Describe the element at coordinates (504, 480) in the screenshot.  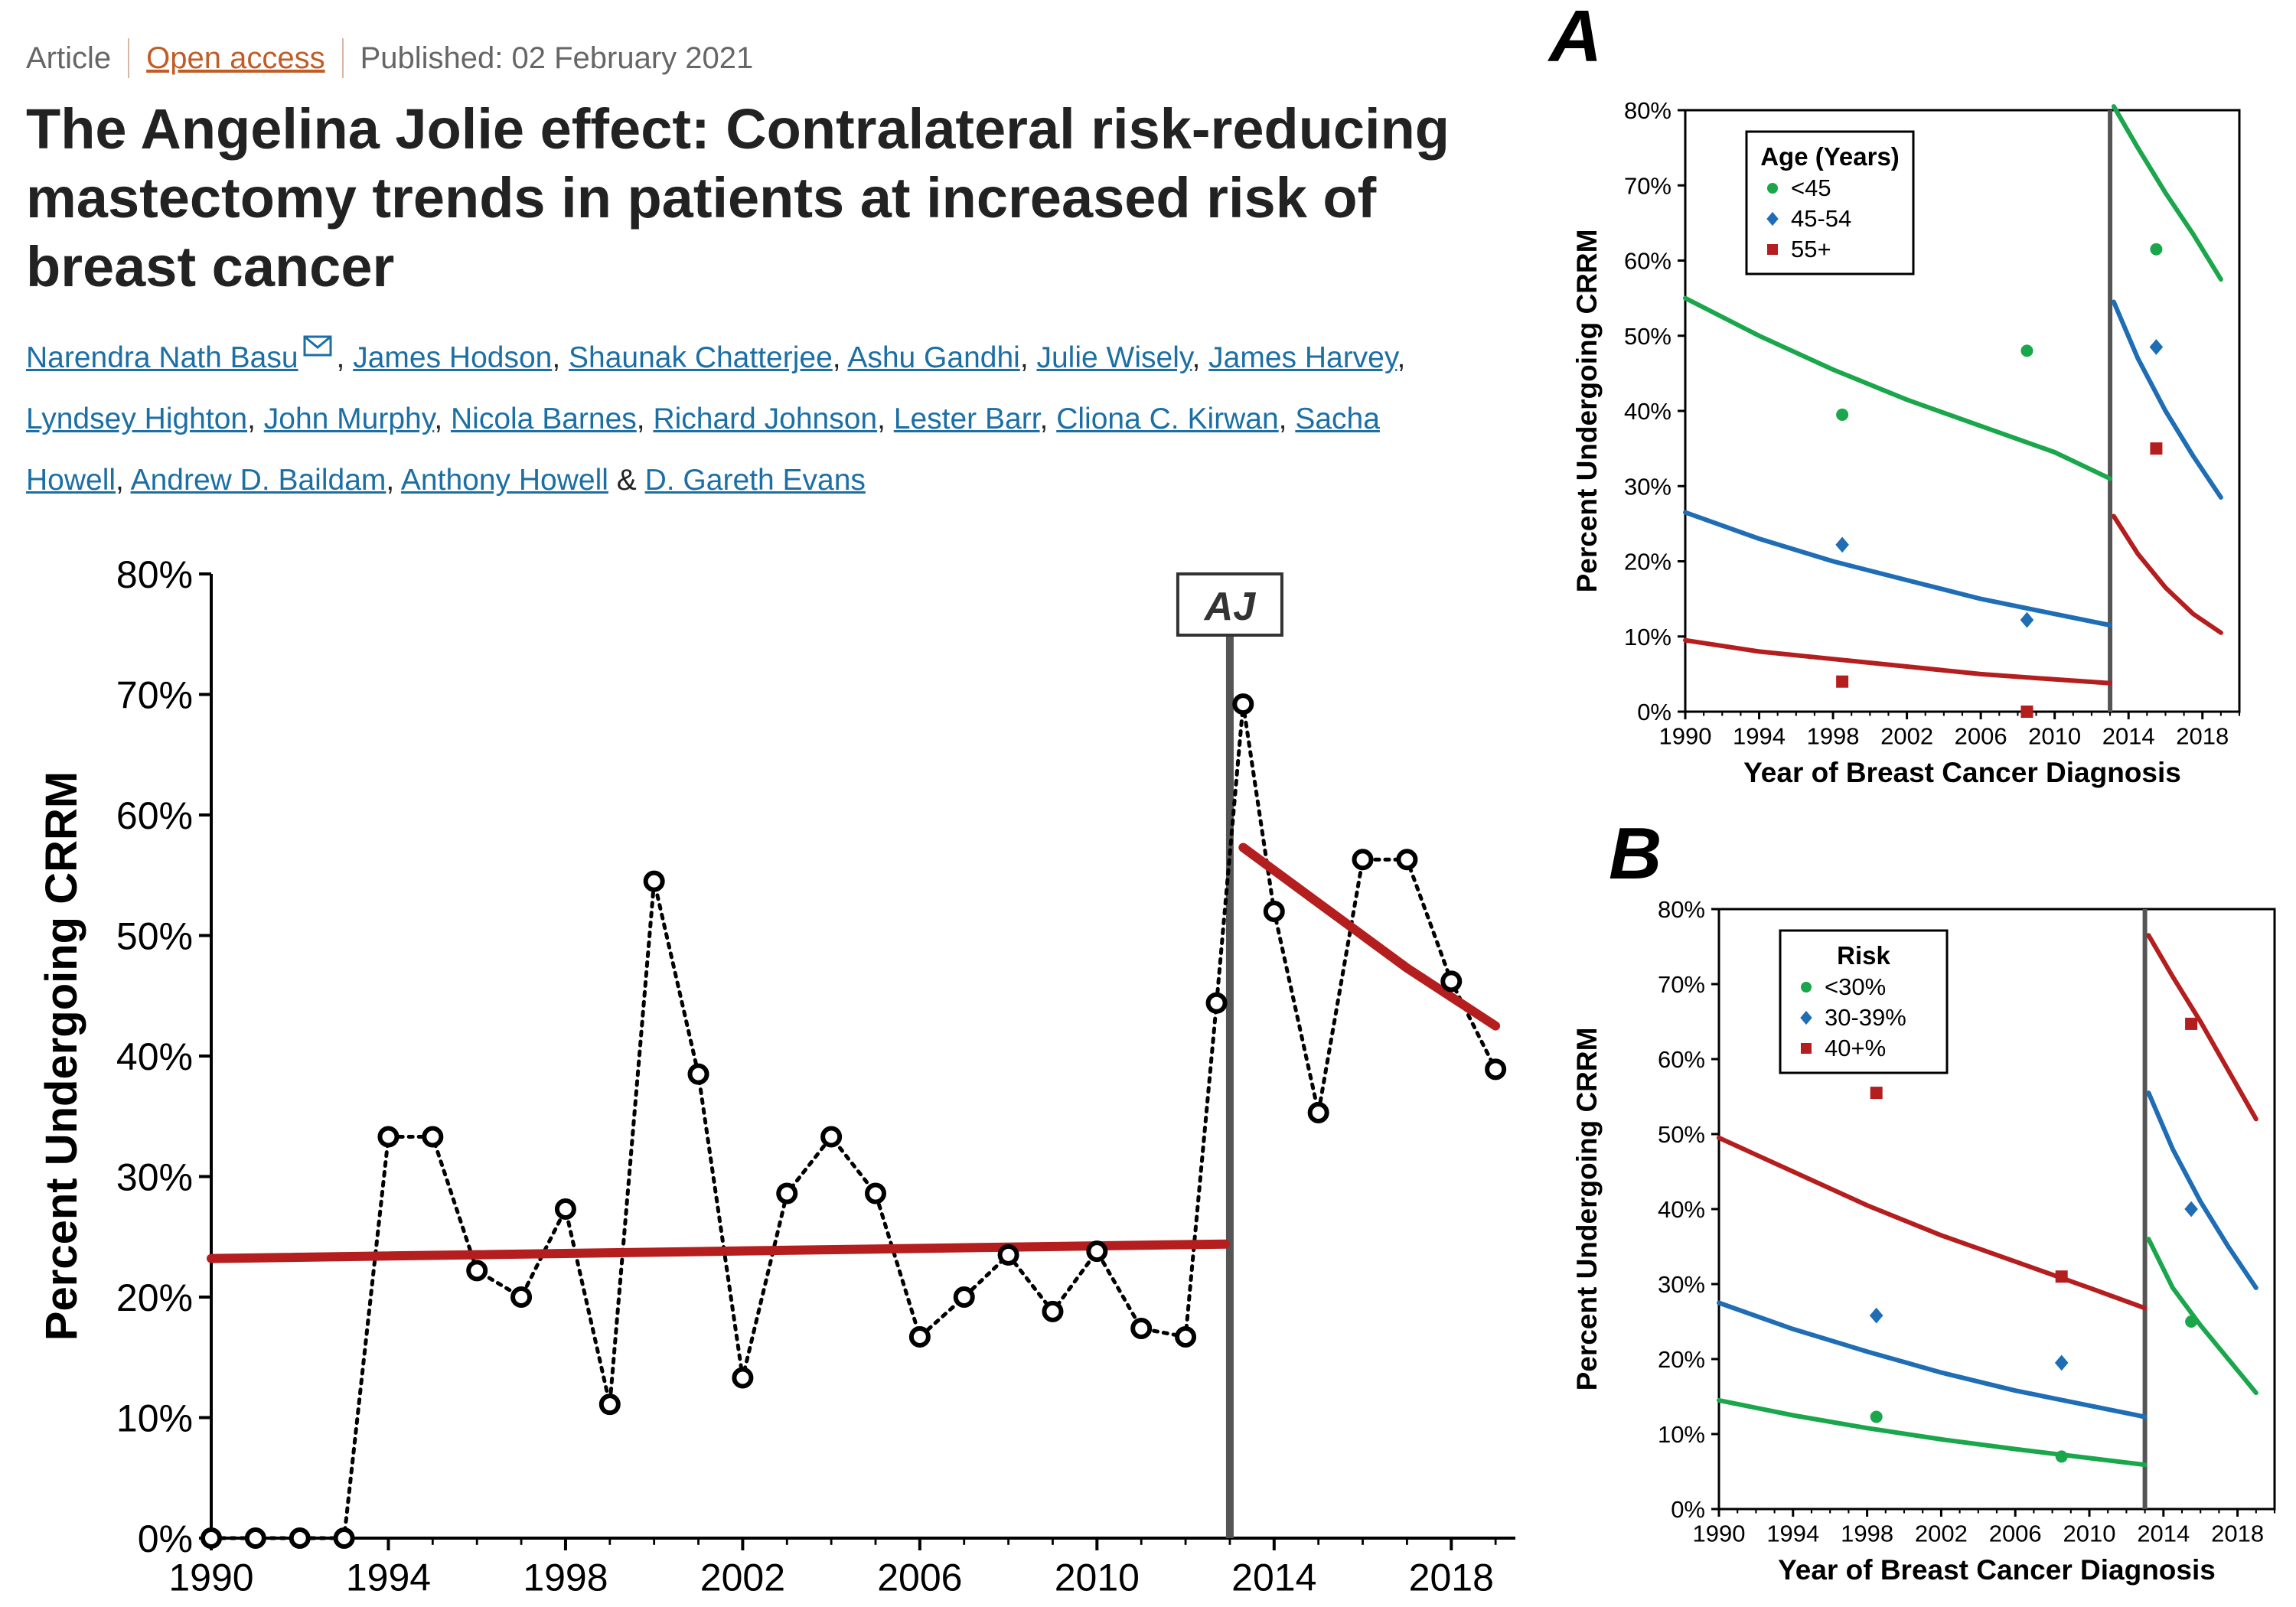
I see `author-link: Anthony Howell` at that location.